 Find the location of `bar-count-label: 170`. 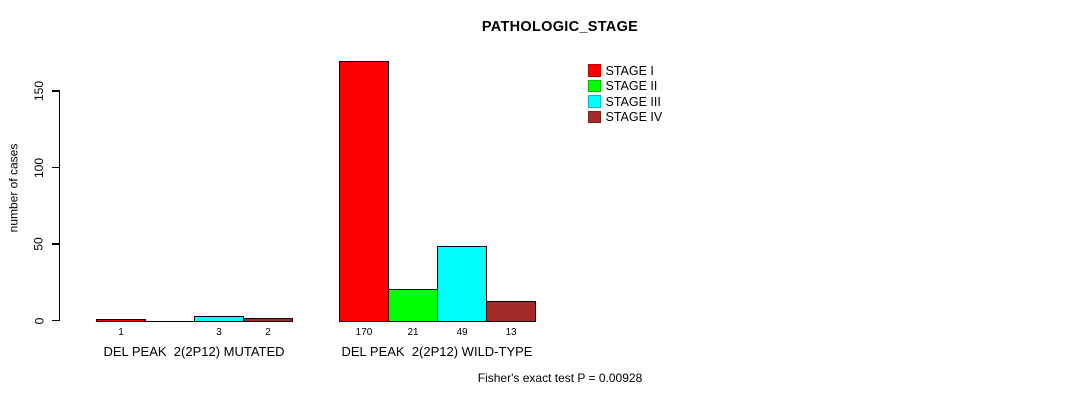

bar-count-label: 170 is located at coordinates (364, 332).